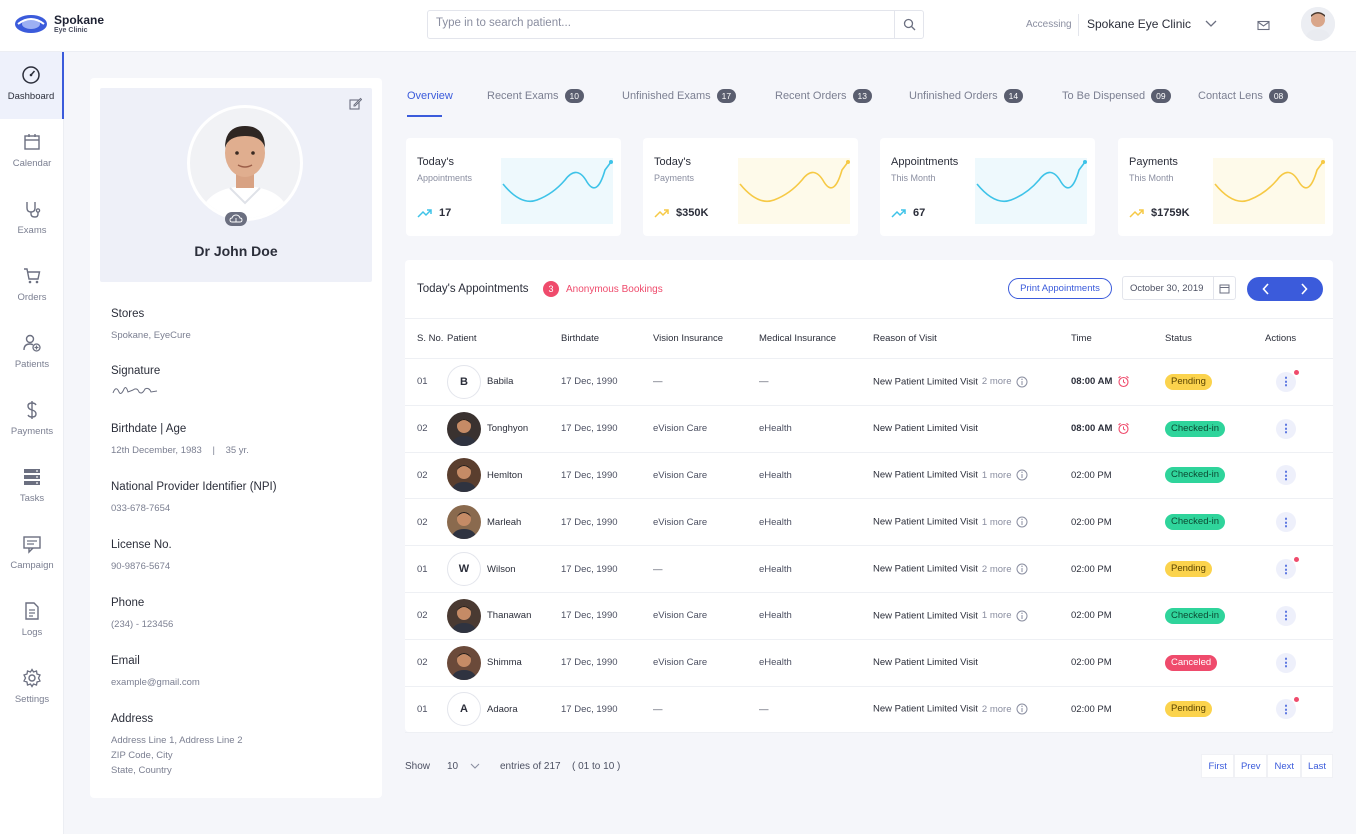 This screenshot has height=834, width=1356. What do you see at coordinates (1317, 766) in the screenshot?
I see `last-page-button: Last` at bounding box center [1317, 766].